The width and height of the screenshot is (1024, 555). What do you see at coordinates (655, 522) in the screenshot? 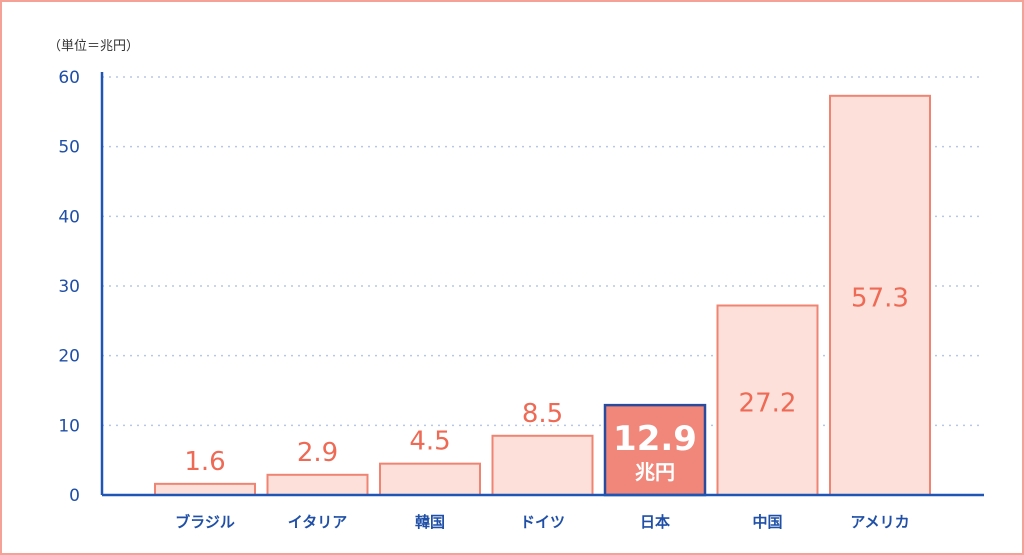
I see `x-tick-label: 日本` at bounding box center [655, 522].